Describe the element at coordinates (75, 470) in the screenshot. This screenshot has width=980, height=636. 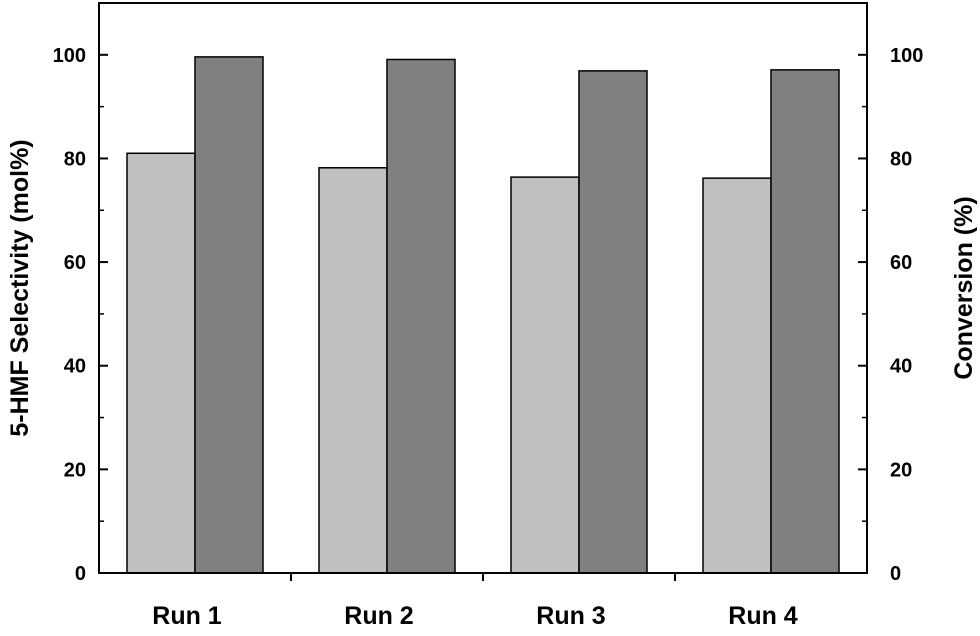
I see `left-tick-label: 20` at that location.